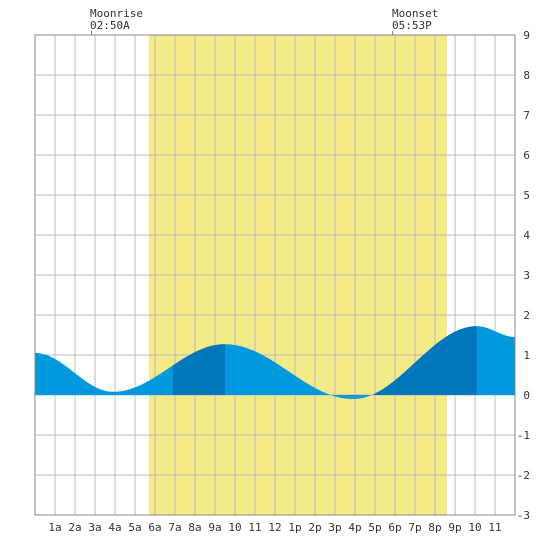 The height and width of the screenshot is (550, 550). Describe the element at coordinates (116, 13) in the screenshot. I see `moonrise-label: Moonrise` at that location.